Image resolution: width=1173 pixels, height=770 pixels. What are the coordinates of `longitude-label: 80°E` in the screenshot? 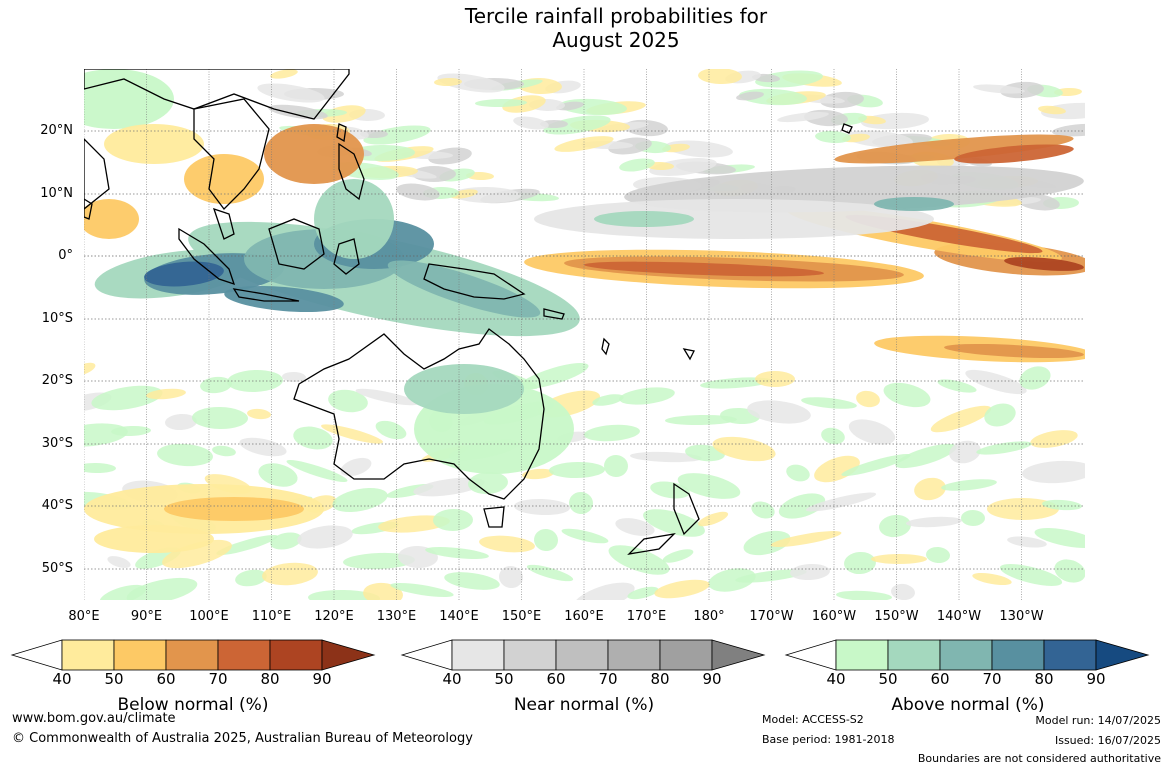 It's located at (84, 616).